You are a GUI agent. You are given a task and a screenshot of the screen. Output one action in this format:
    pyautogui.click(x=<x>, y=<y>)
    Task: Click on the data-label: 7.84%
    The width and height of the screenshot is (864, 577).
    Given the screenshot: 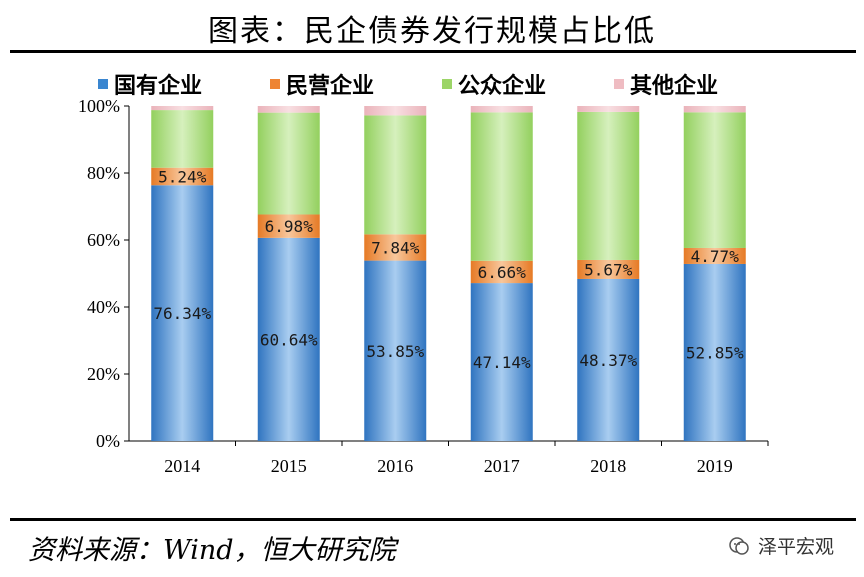 What is the action you would take?
    pyautogui.click(x=395, y=247)
    